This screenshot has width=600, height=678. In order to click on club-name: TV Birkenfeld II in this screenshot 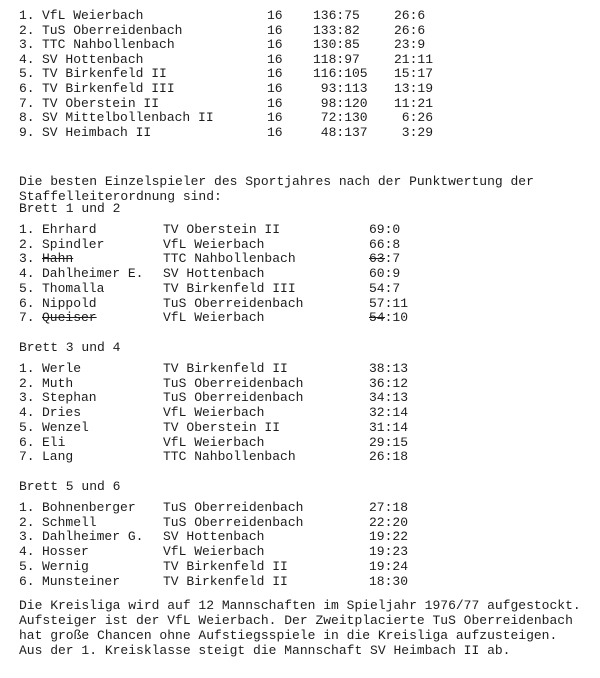, I will do `click(225, 566)`.